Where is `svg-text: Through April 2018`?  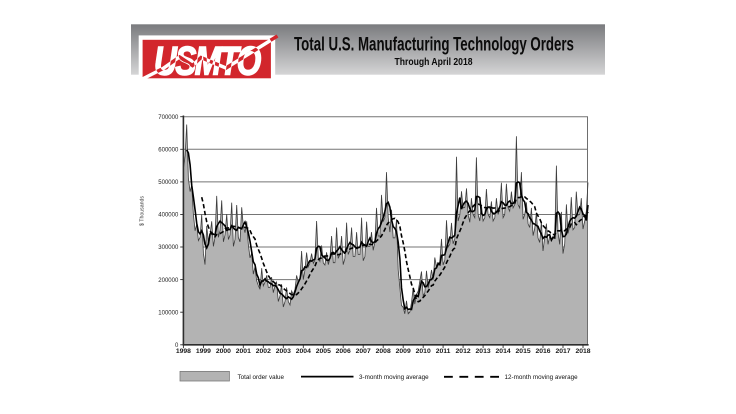 svg-text: Through April 2018 is located at coordinates (433, 62).